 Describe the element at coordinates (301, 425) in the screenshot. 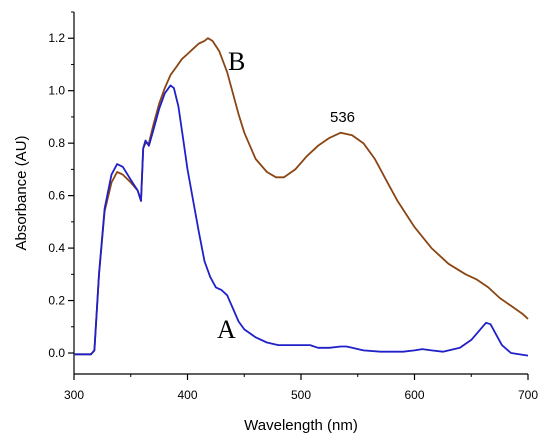

I see `x-axis-title: Wavelength (nm)` at that location.